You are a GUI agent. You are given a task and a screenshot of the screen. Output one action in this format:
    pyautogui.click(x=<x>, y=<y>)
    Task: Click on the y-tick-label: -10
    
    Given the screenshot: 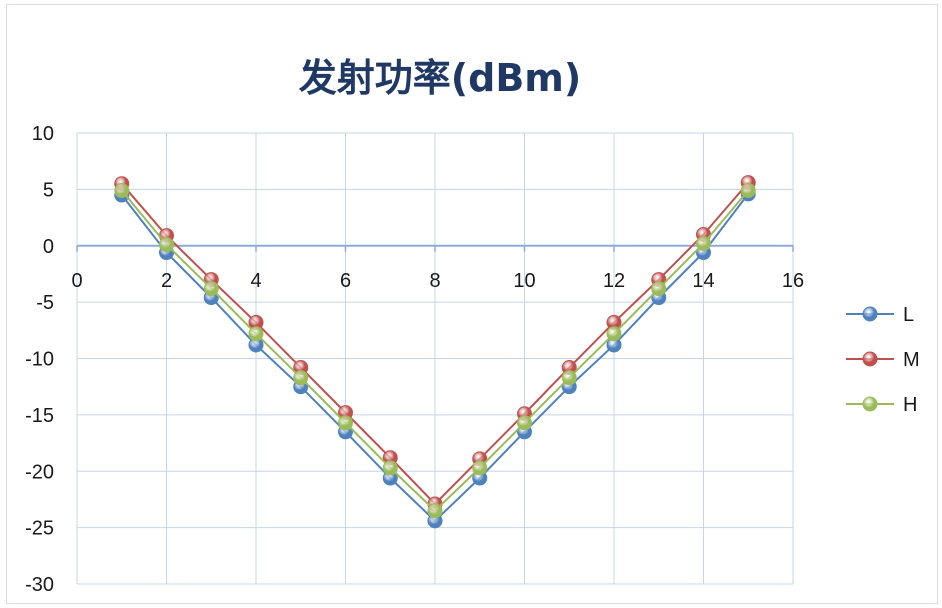 What is the action you would take?
    pyautogui.click(x=39, y=360)
    